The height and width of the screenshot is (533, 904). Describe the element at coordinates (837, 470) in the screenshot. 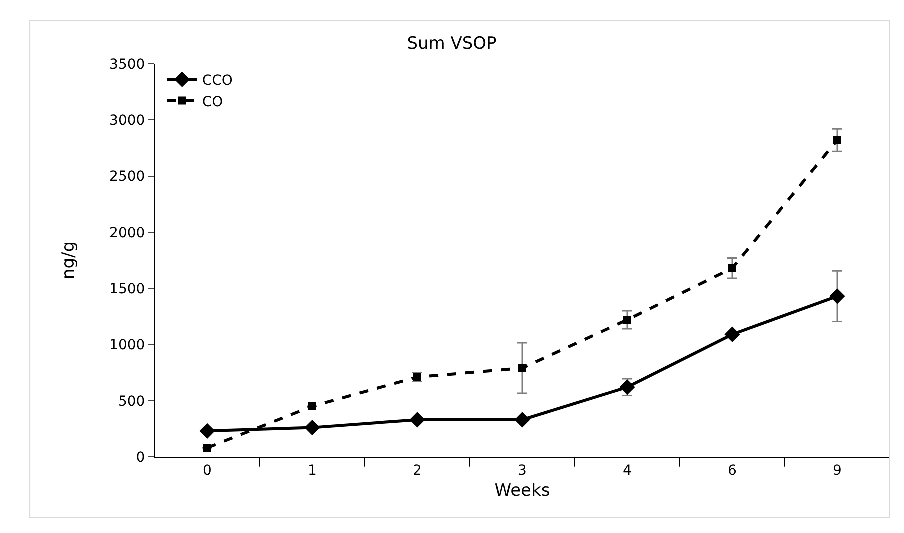

I see `x-tick-label: 9` at that location.